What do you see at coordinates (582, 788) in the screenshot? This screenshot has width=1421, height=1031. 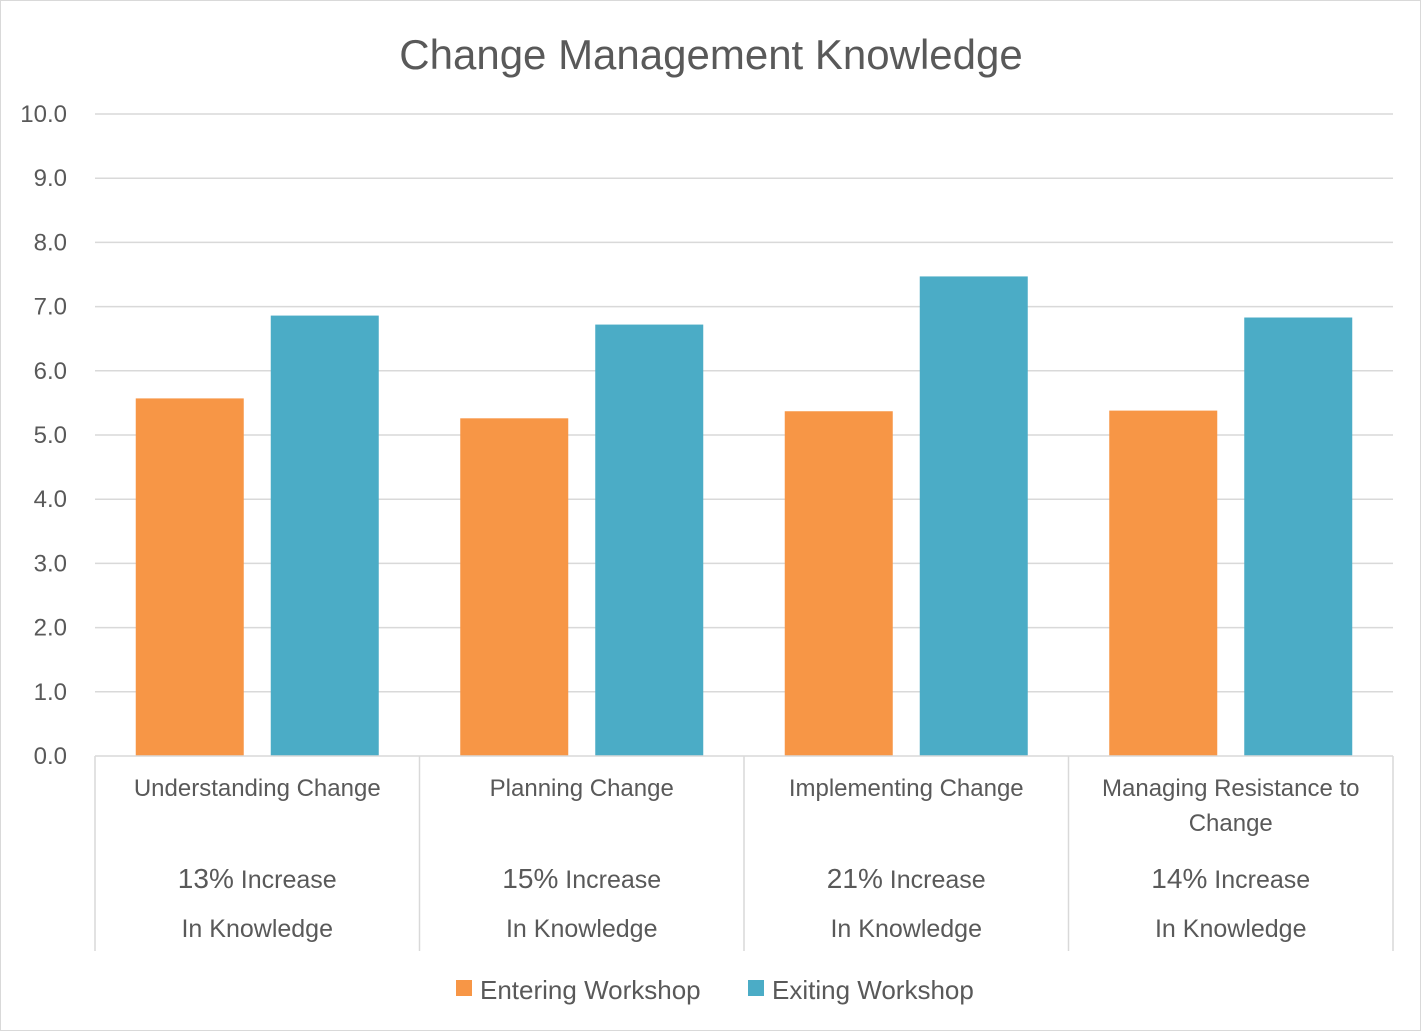 I see `category-label: Planning Change` at bounding box center [582, 788].